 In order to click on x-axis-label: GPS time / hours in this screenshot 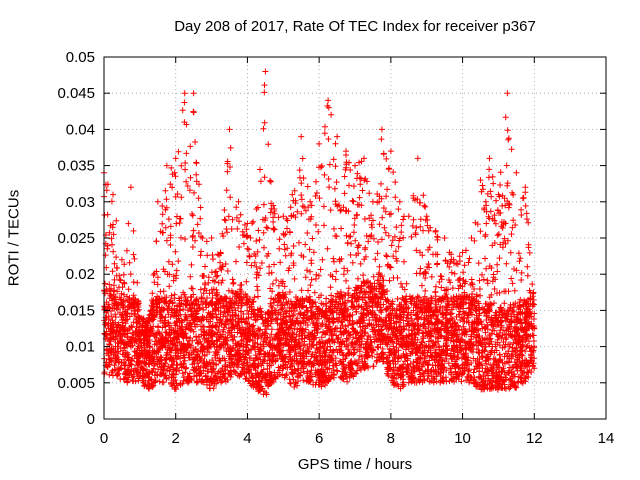, I will do `click(355, 464)`.